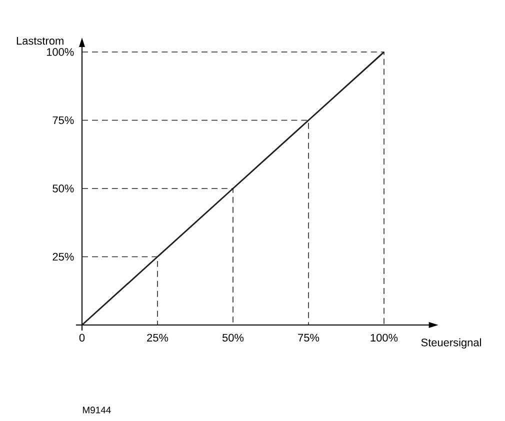 This screenshot has width=505, height=421. I want to click on y-tick-label: 50%, so click(63, 188).